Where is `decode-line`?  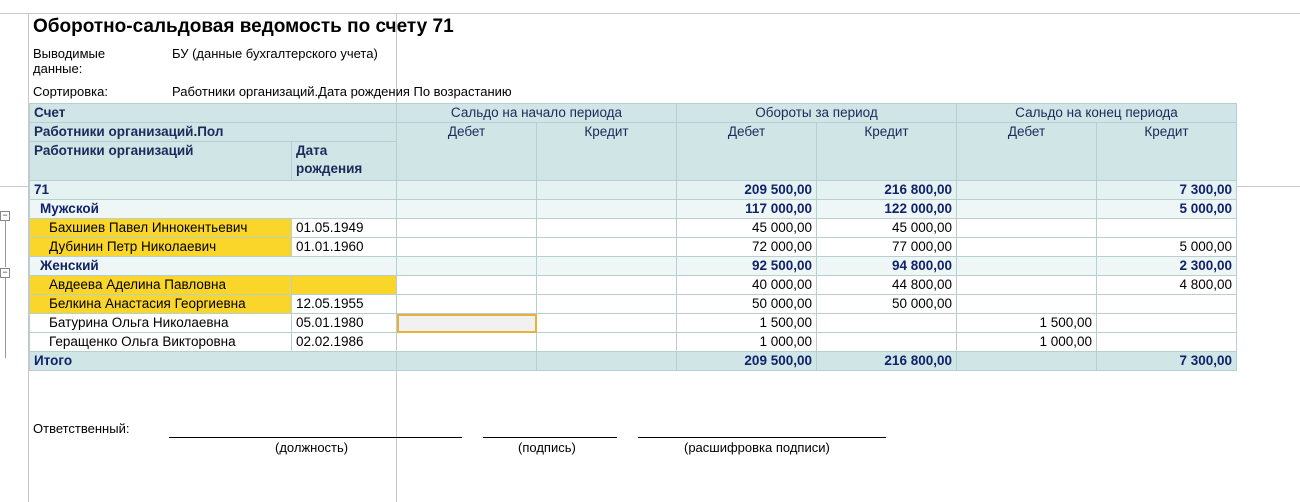 decode-line is located at coordinates (762, 437).